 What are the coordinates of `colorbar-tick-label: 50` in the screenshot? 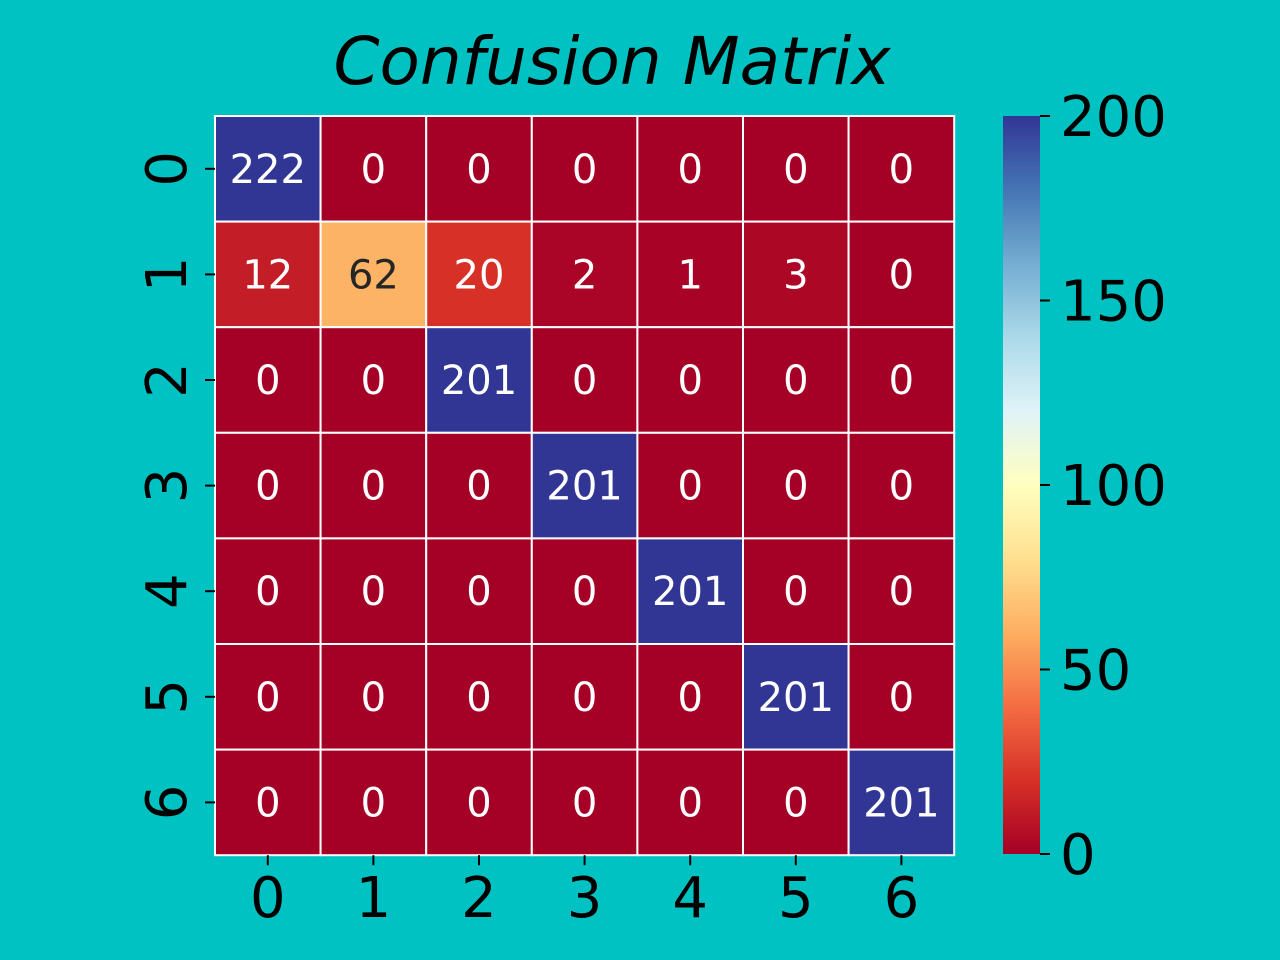 It's located at (1095, 671).